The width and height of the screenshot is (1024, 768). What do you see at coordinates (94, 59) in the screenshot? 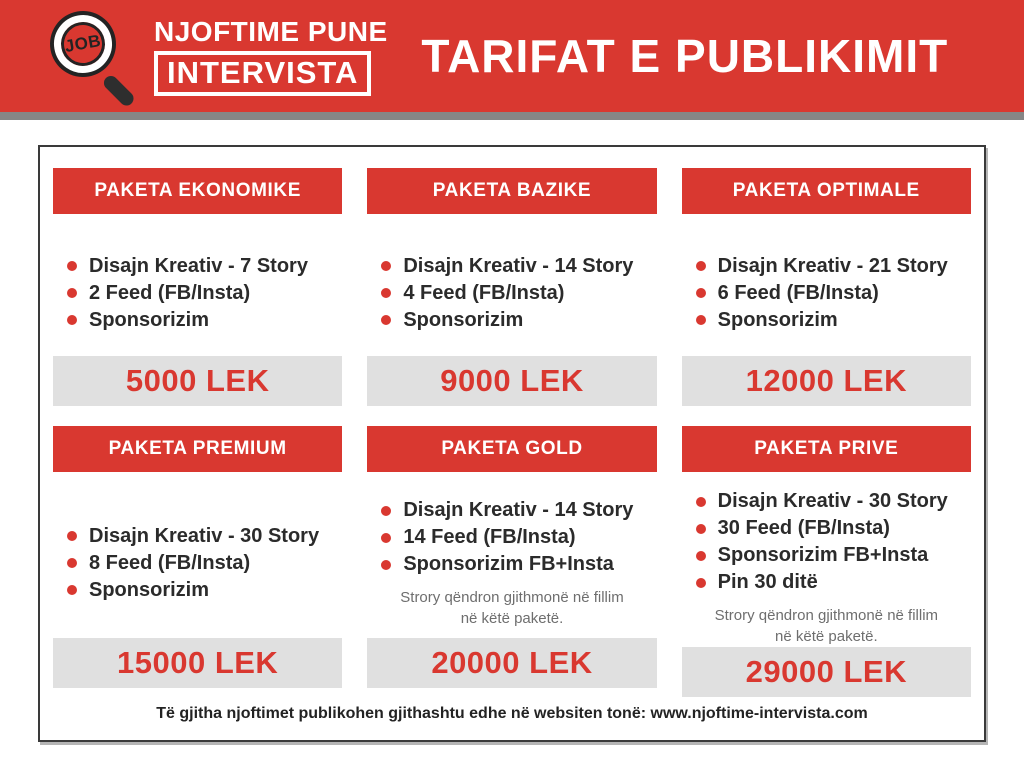
I see `job-magnifier-icon: JOB` at bounding box center [94, 59].